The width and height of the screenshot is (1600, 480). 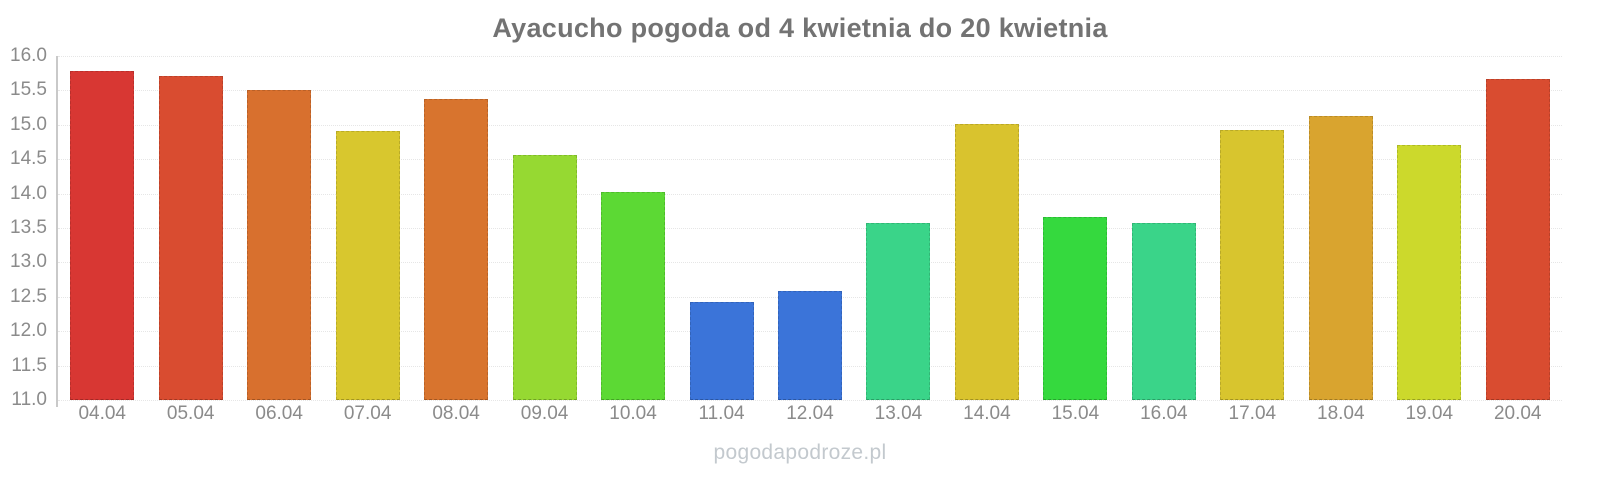 I want to click on bar-slot-10.04, so click(x=633, y=296).